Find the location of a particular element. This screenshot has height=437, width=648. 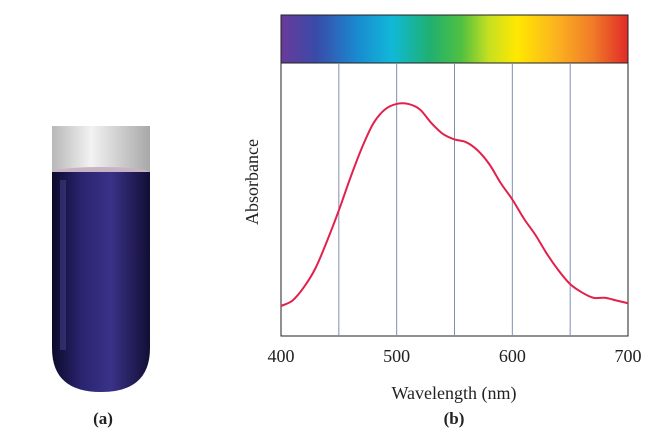

x-tick-label: 600 is located at coordinates (512, 356).